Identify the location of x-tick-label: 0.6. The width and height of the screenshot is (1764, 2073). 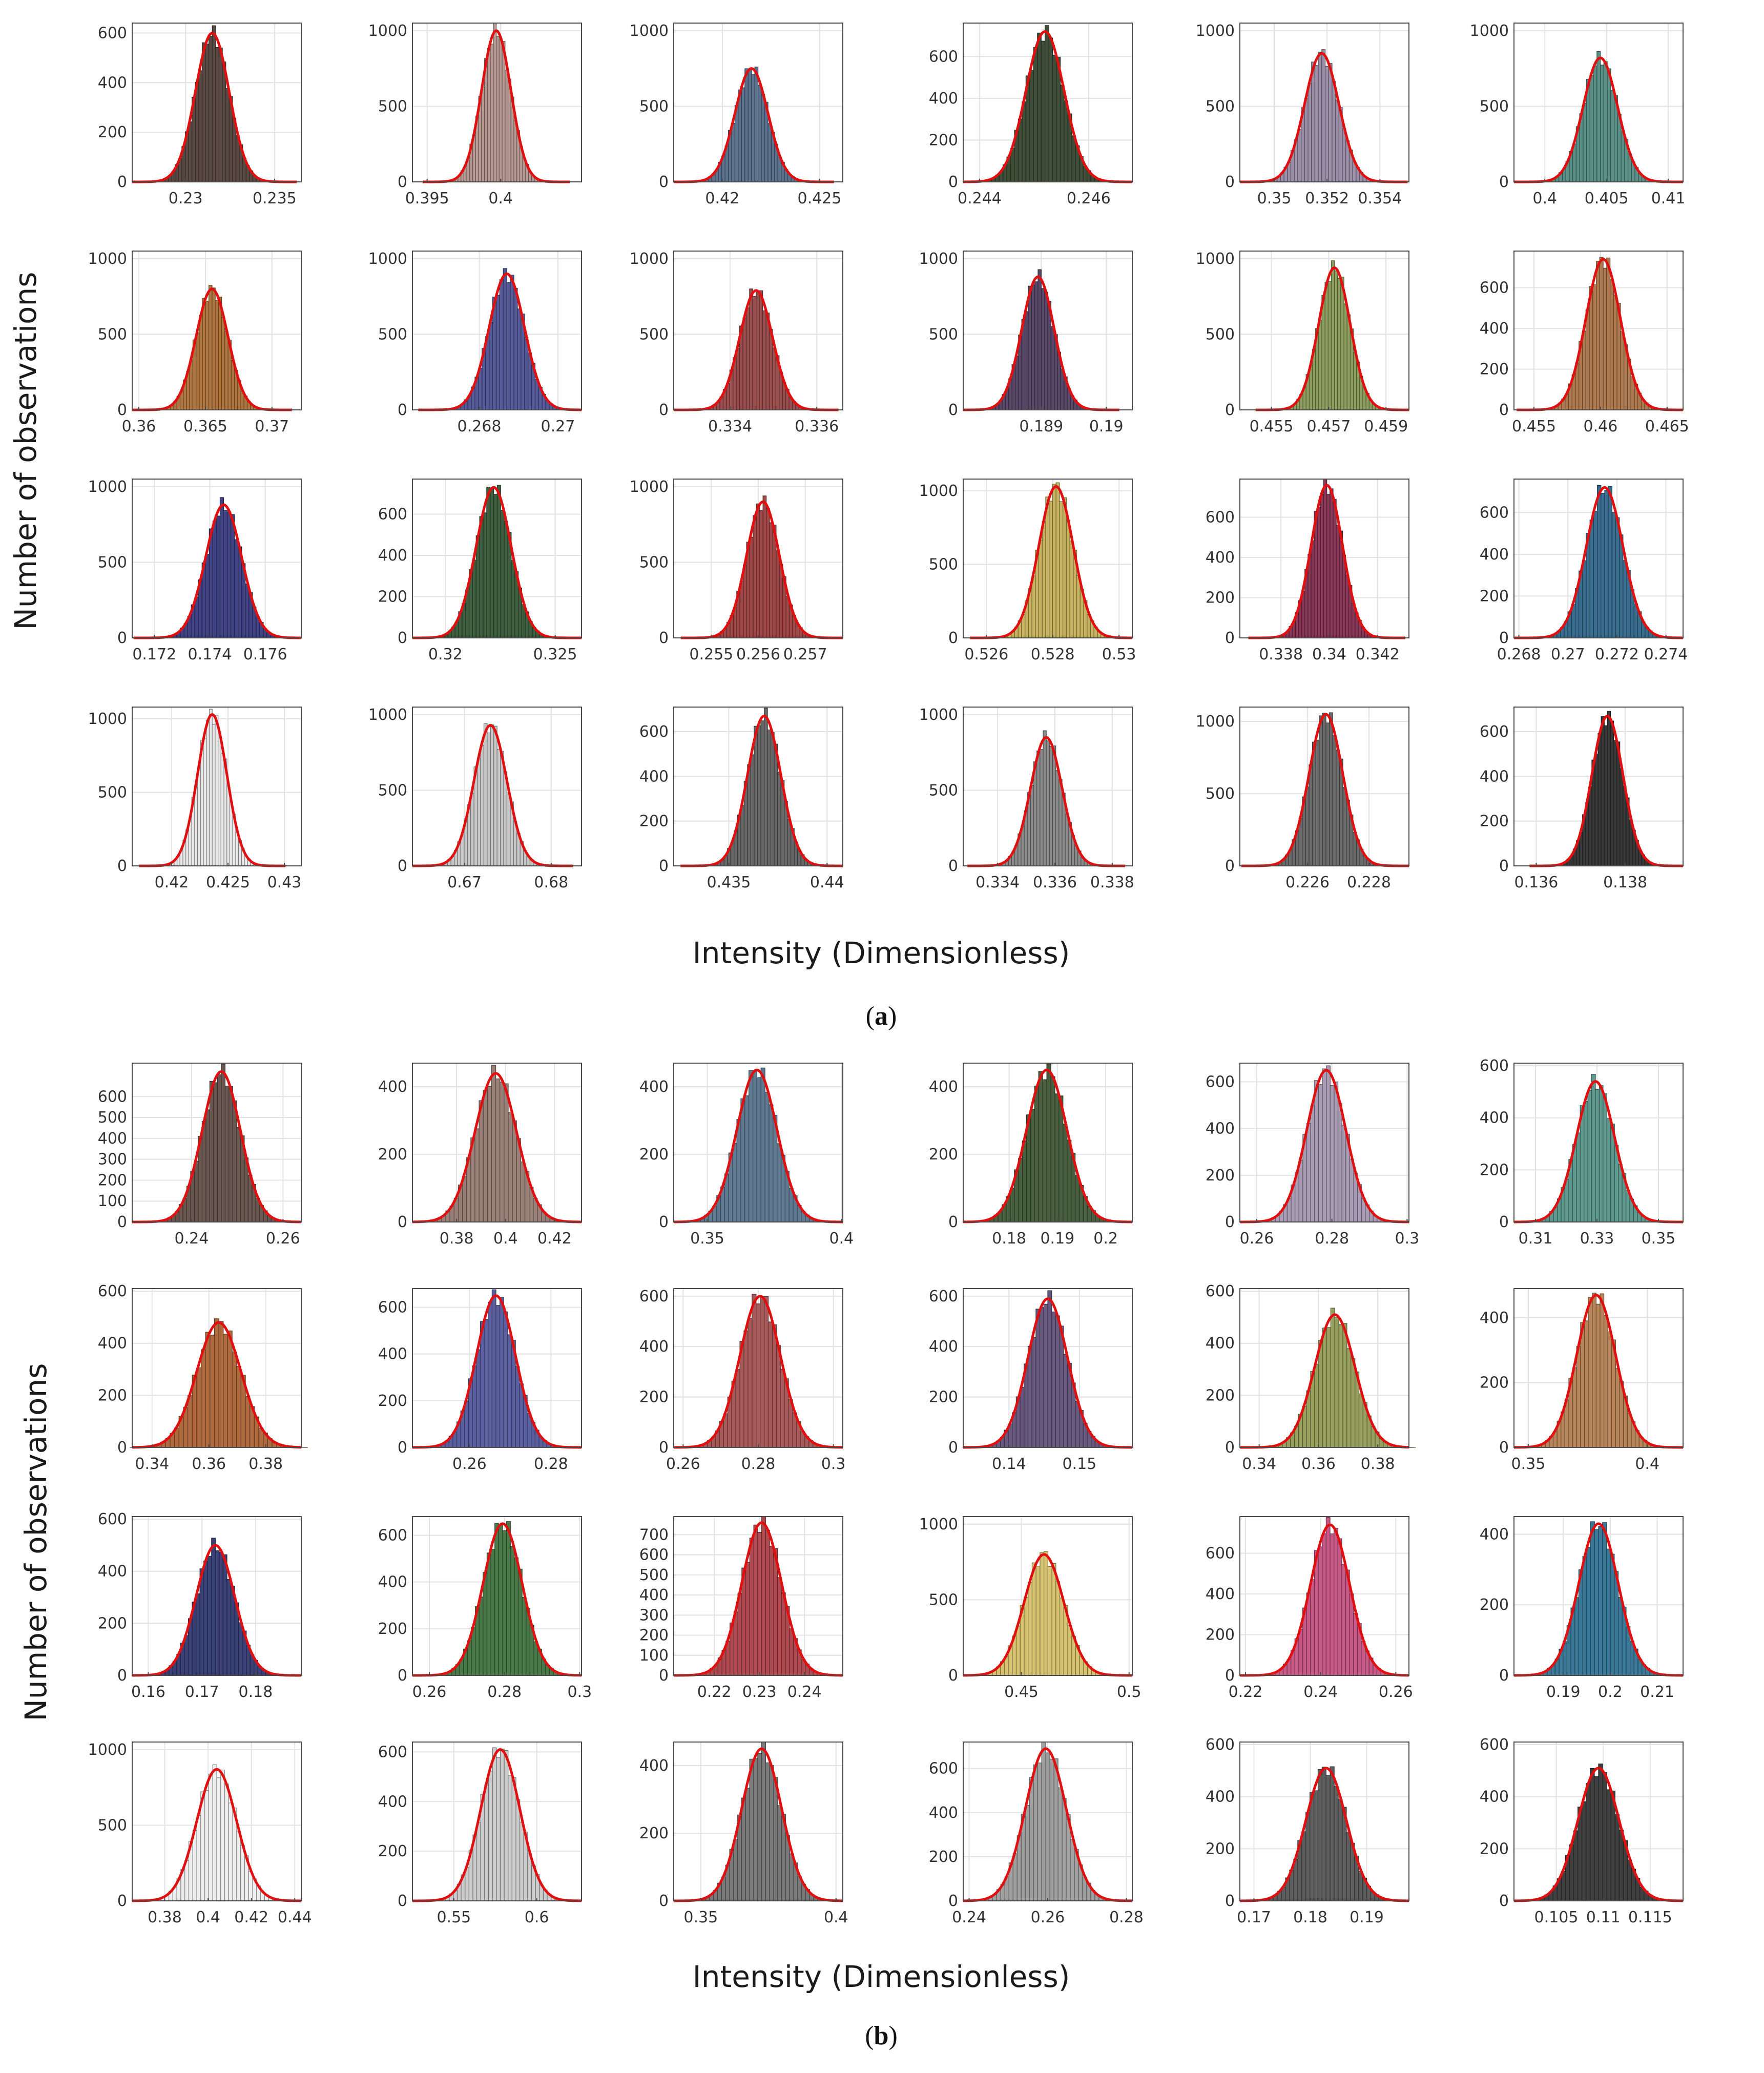
(537, 1917).